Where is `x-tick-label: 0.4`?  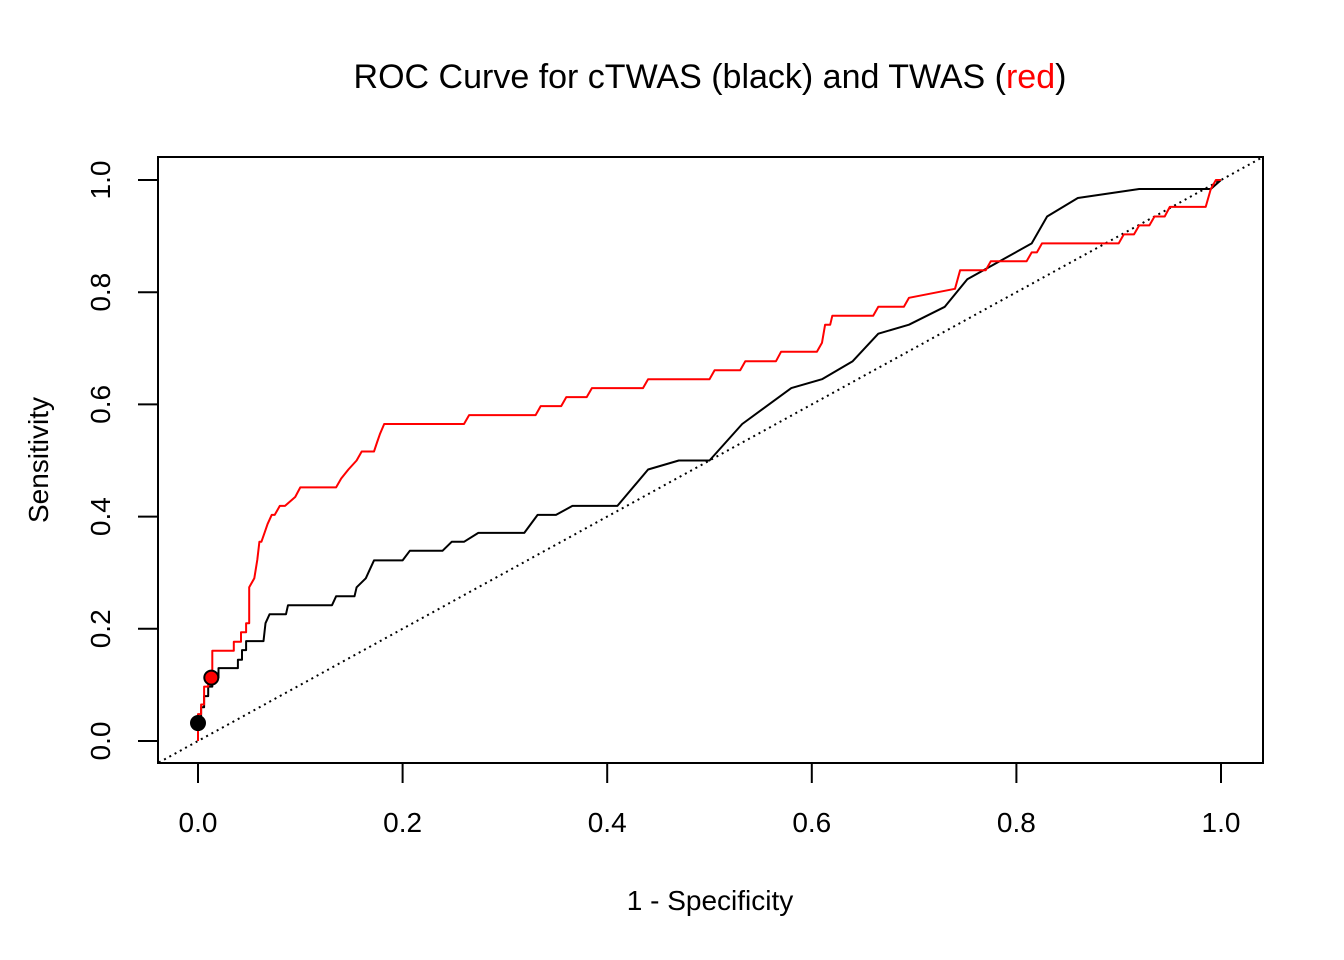
x-tick-label: 0.4 is located at coordinates (607, 822).